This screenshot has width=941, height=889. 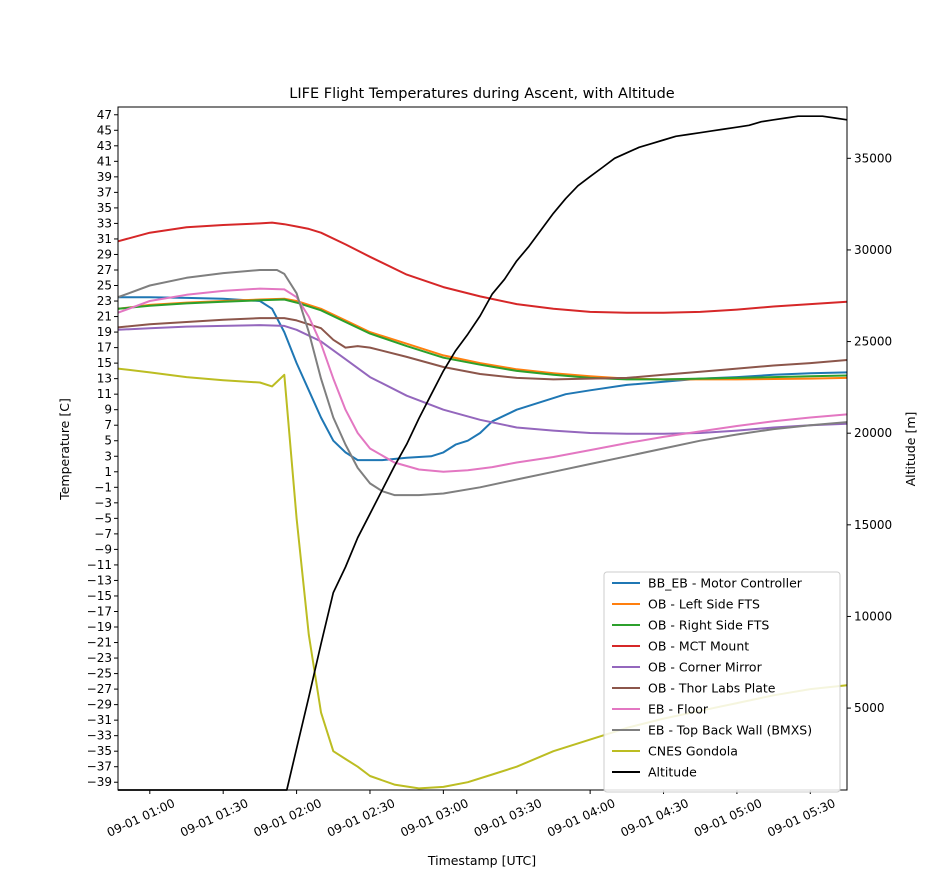 I want to click on y2-tick-label: 35000, so click(x=873, y=158).